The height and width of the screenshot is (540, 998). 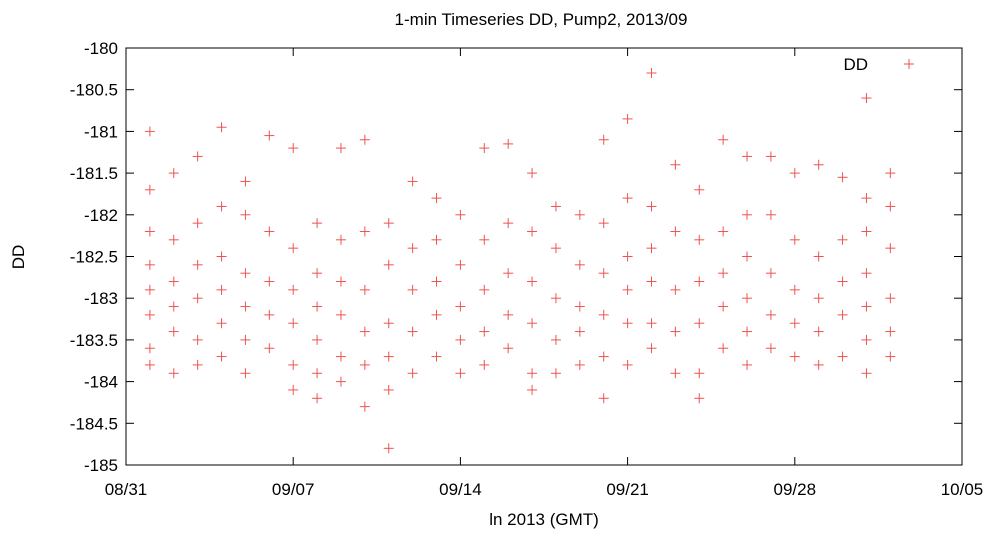 What do you see at coordinates (101, 131) in the screenshot?
I see `y-tick-label: -181` at bounding box center [101, 131].